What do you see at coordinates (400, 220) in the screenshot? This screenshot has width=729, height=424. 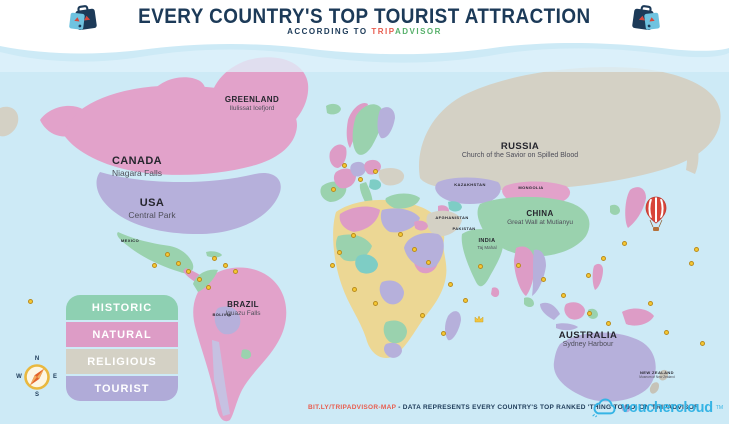 I see `libya-egypt-shape` at bounding box center [400, 220].